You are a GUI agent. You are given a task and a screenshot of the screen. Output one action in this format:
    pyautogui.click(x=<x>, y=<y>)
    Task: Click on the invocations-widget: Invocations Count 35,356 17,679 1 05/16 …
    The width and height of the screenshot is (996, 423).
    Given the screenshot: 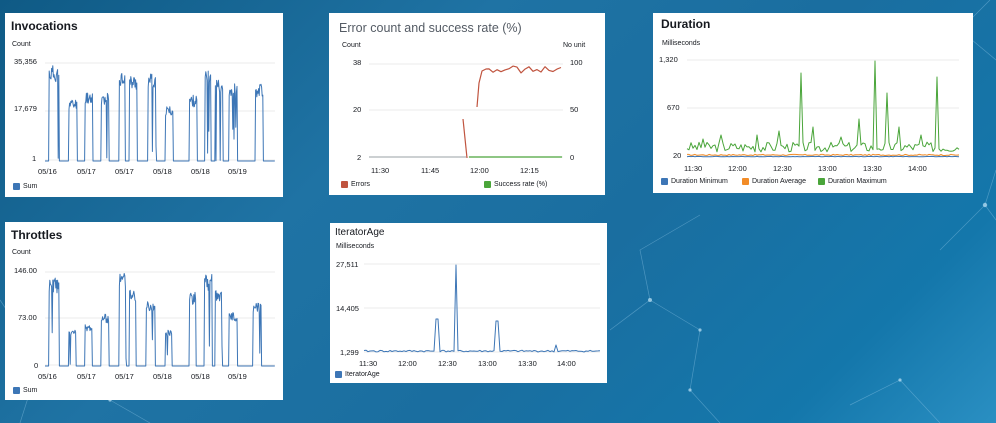 What is the action you would take?
    pyautogui.click(x=144, y=105)
    